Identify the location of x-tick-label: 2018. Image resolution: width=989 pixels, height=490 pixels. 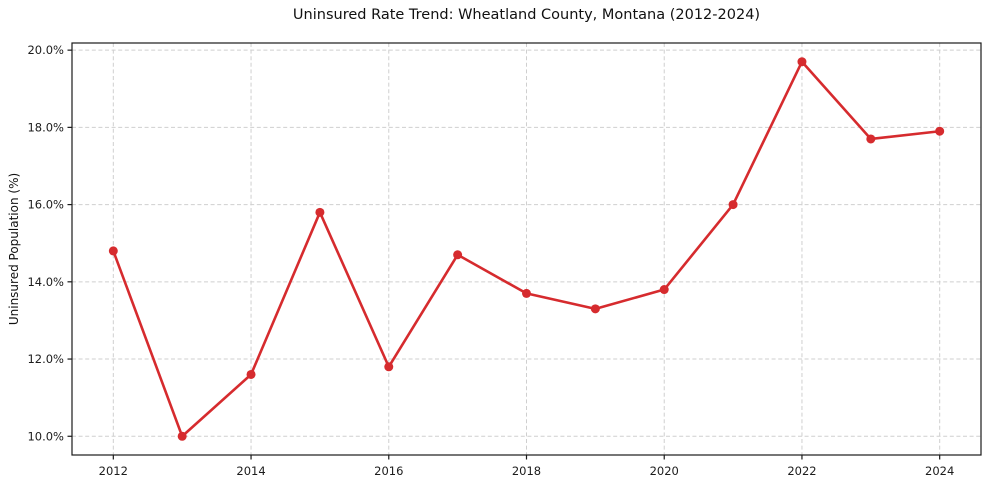
(526, 471).